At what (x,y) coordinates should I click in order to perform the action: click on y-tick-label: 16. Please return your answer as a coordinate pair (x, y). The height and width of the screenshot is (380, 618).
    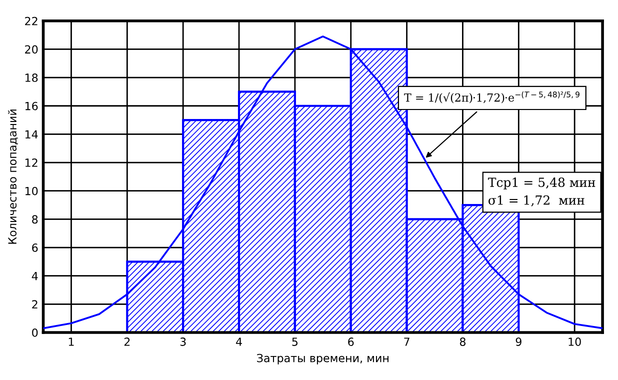
    Looking at the image, I should click on (31, 106).